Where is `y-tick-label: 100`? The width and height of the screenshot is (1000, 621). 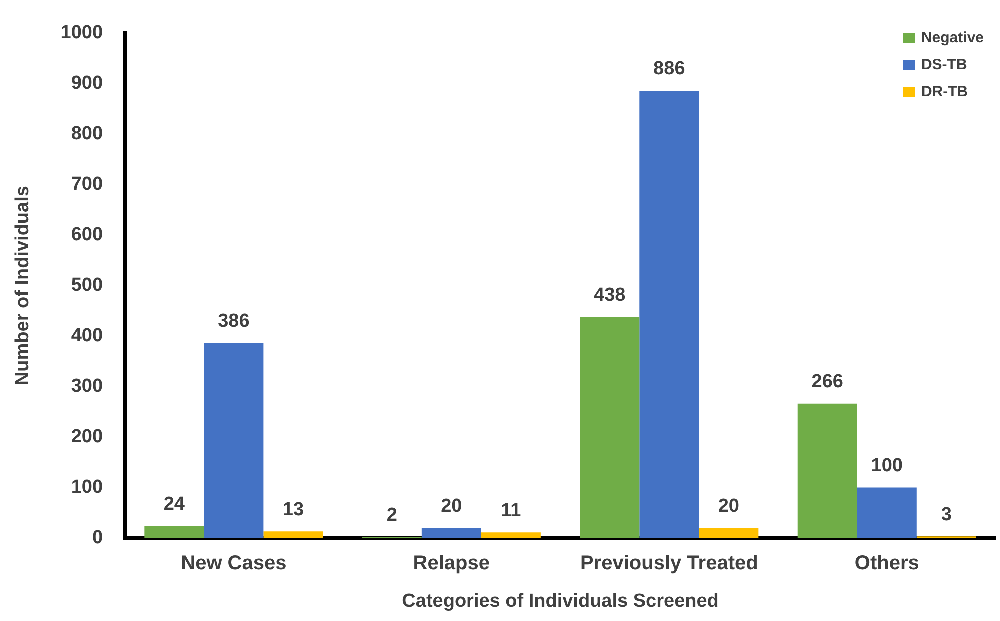
y-tick-label: 100 is located at coordinates (87, 487).